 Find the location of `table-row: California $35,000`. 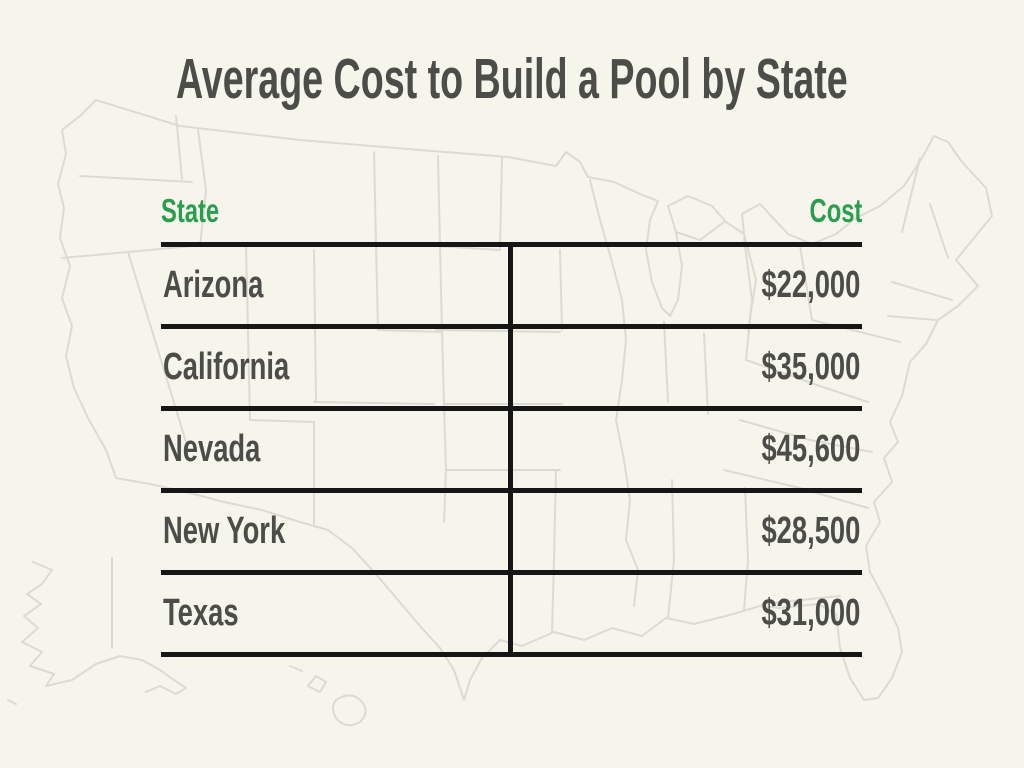

table-row: California $35,000 is located at coordinates (511, 365).